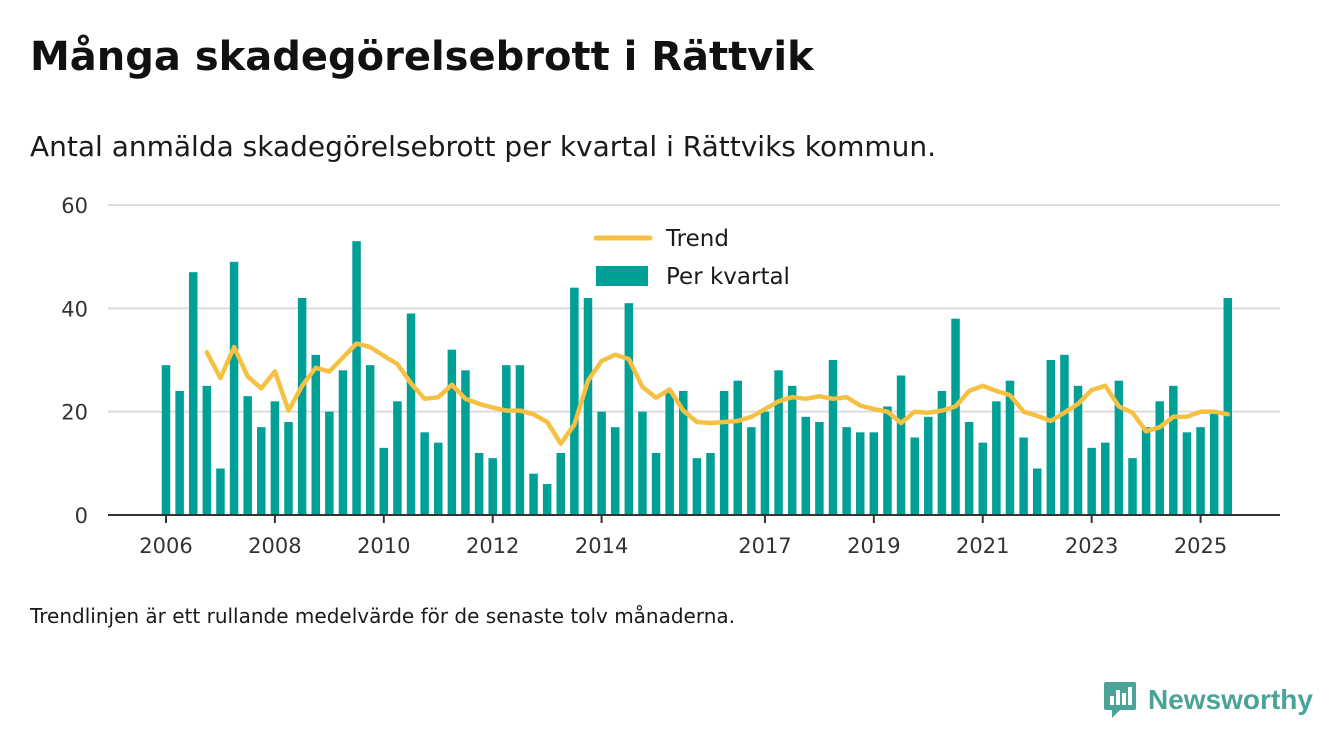 Image resolution: width=1340 pixels, height=753 pixels. I want to click on y-tick-label: 0, so click(81, 516).